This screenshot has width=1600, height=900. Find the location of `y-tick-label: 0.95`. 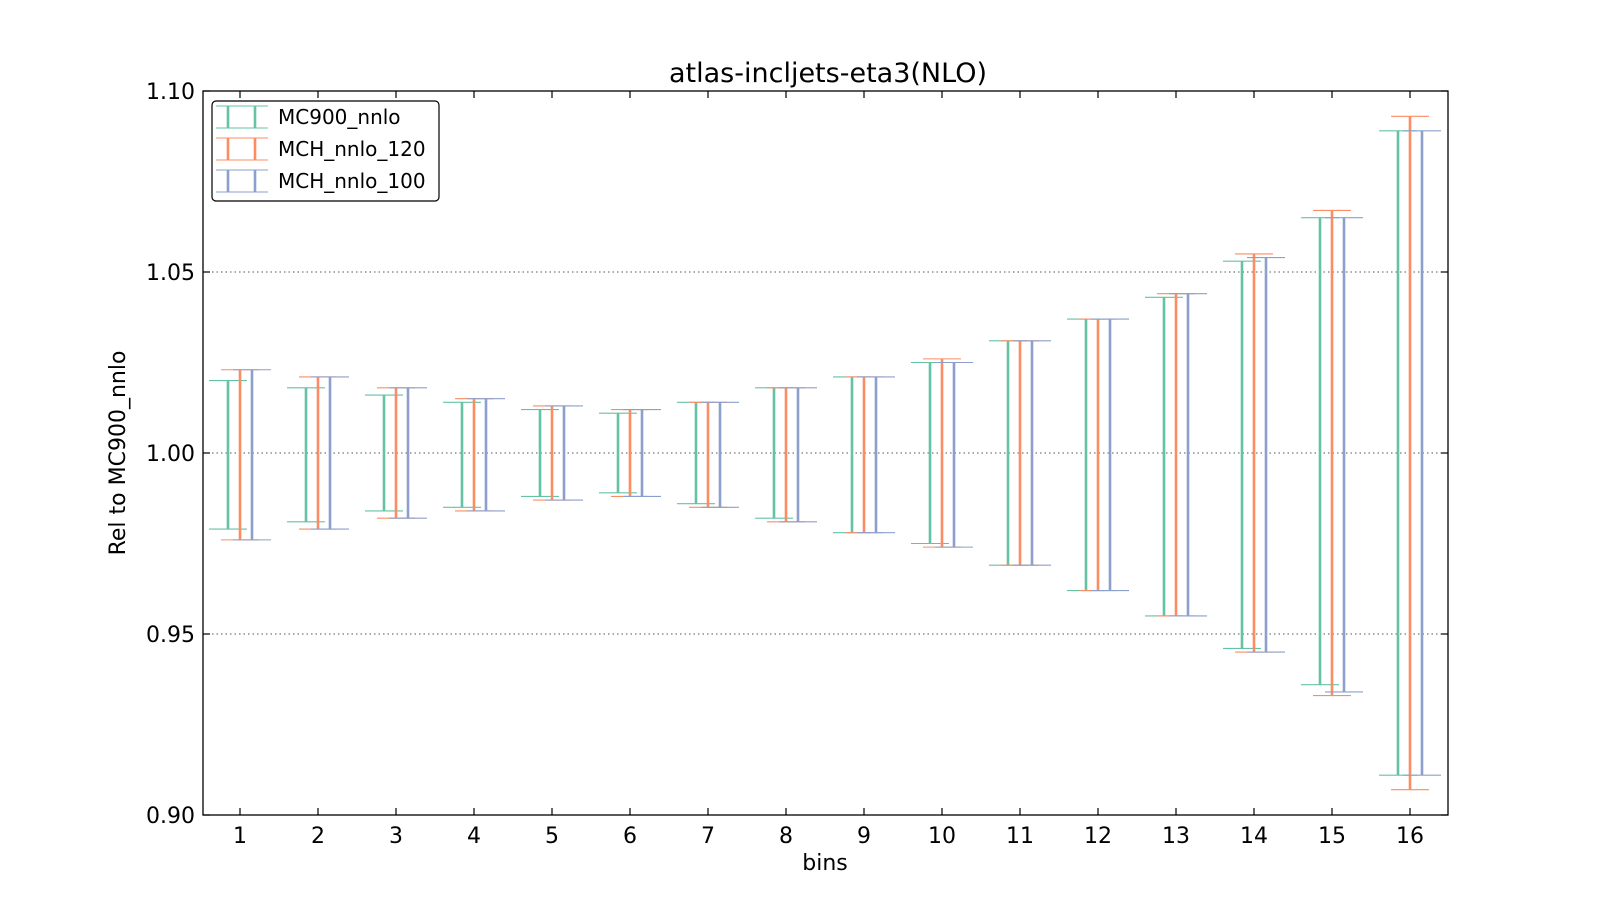

y-tick-label: 0.95 is located at coordinates (170, 635).